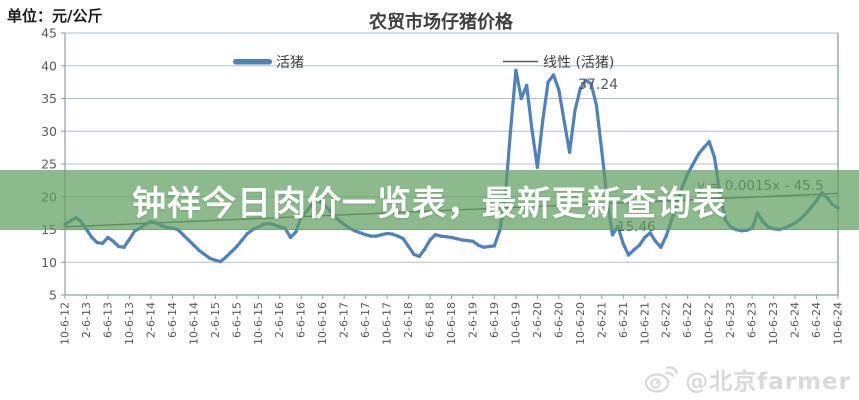 The image size is (859, 400). Describe the element at coordinates (662, 379) in the screenshot. I see `weibo-icon` at that location.